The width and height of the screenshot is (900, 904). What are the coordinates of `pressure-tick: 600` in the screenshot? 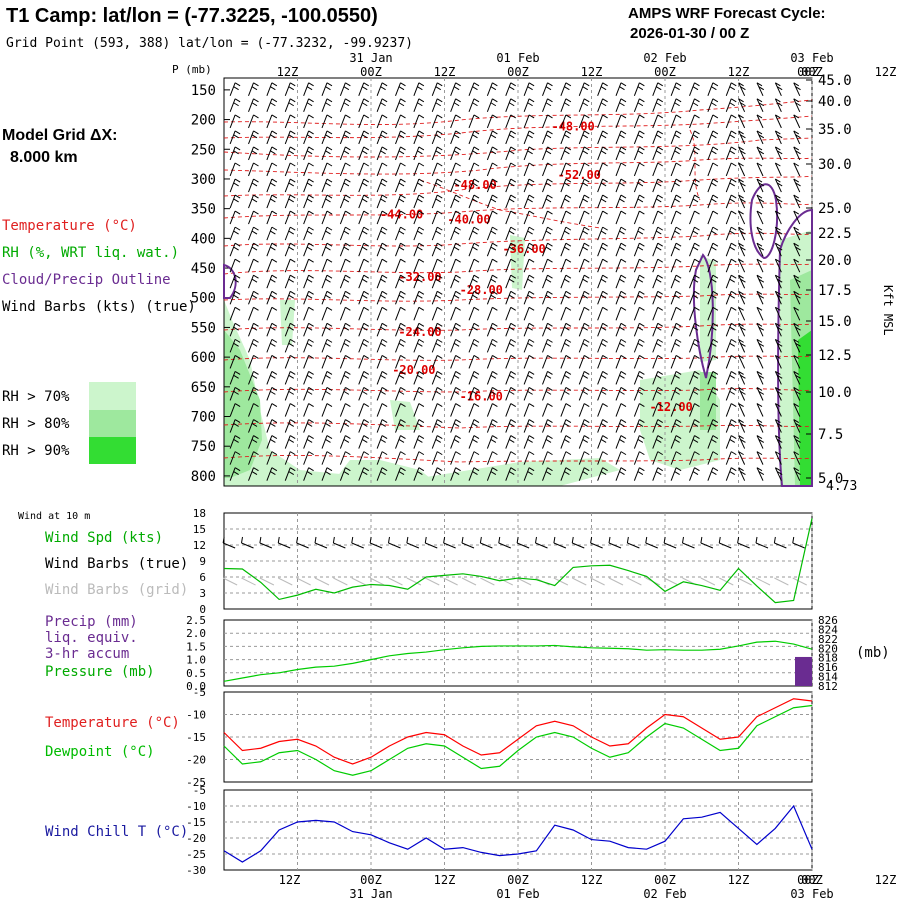 It's located at (203, 358).